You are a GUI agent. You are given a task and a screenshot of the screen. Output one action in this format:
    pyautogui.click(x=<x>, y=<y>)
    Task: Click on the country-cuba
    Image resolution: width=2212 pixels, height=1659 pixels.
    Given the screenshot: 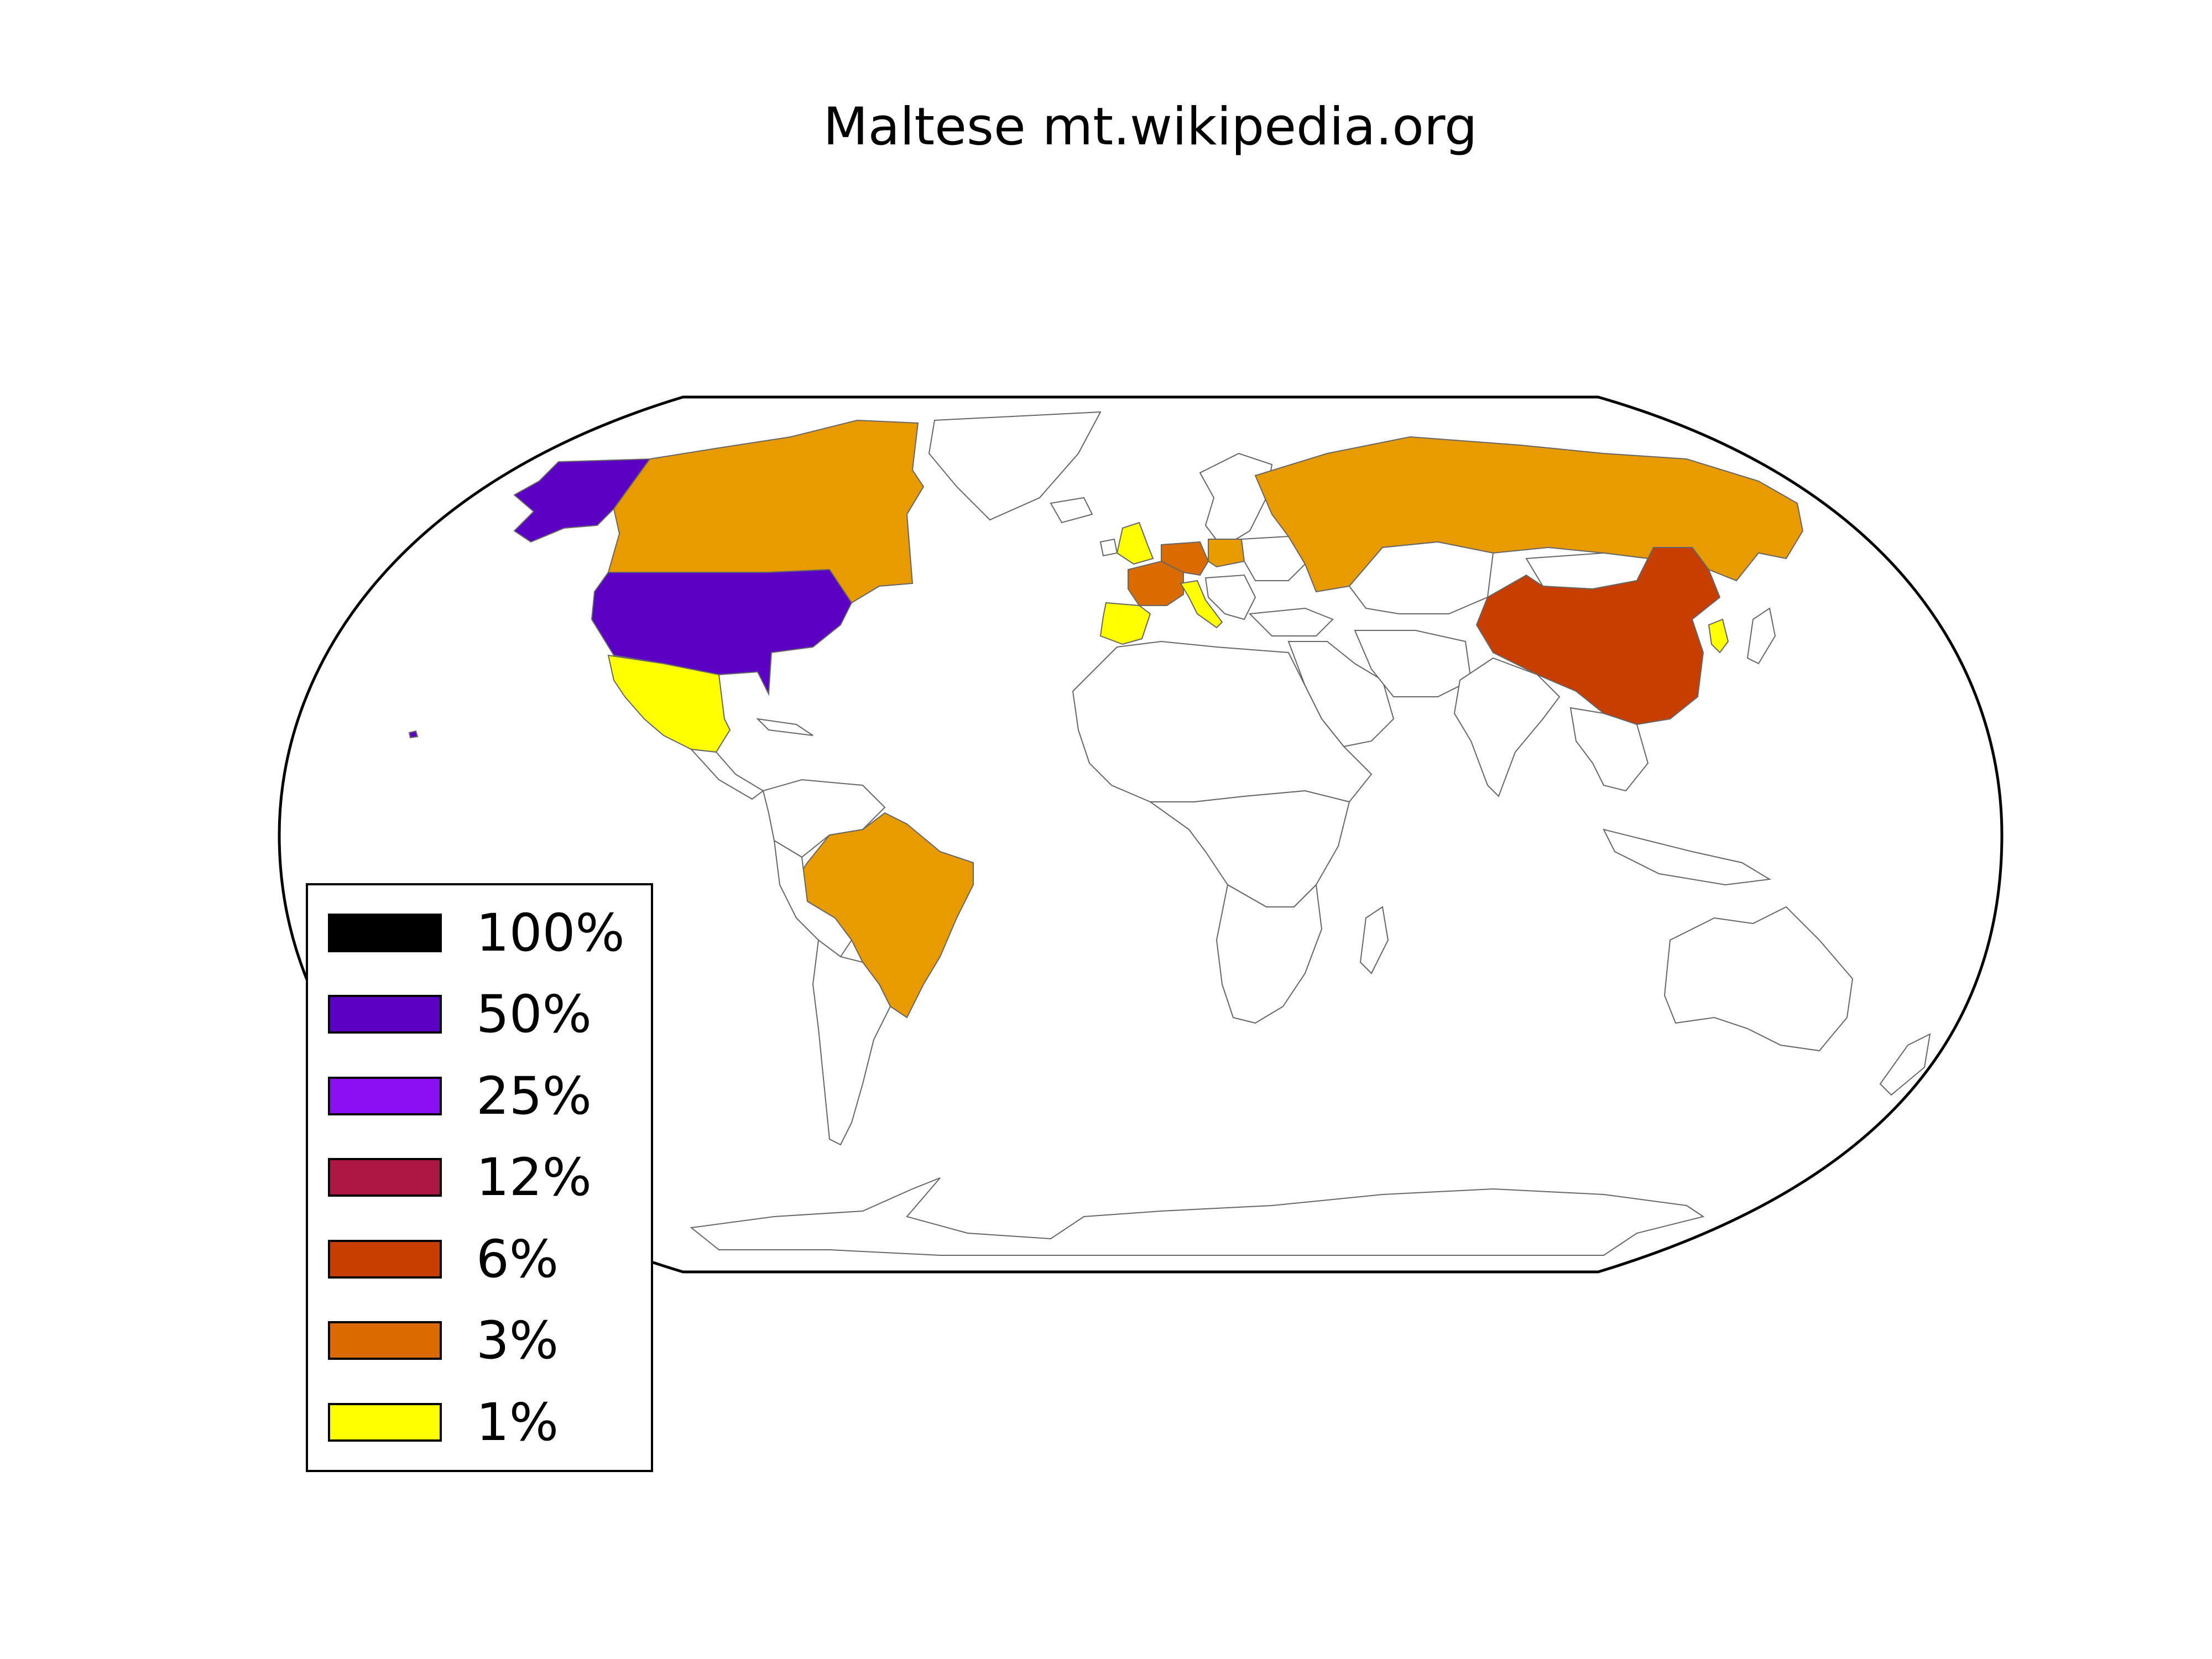 What is the action you would take?
    pyautogui.click(x=785, y=727)
    